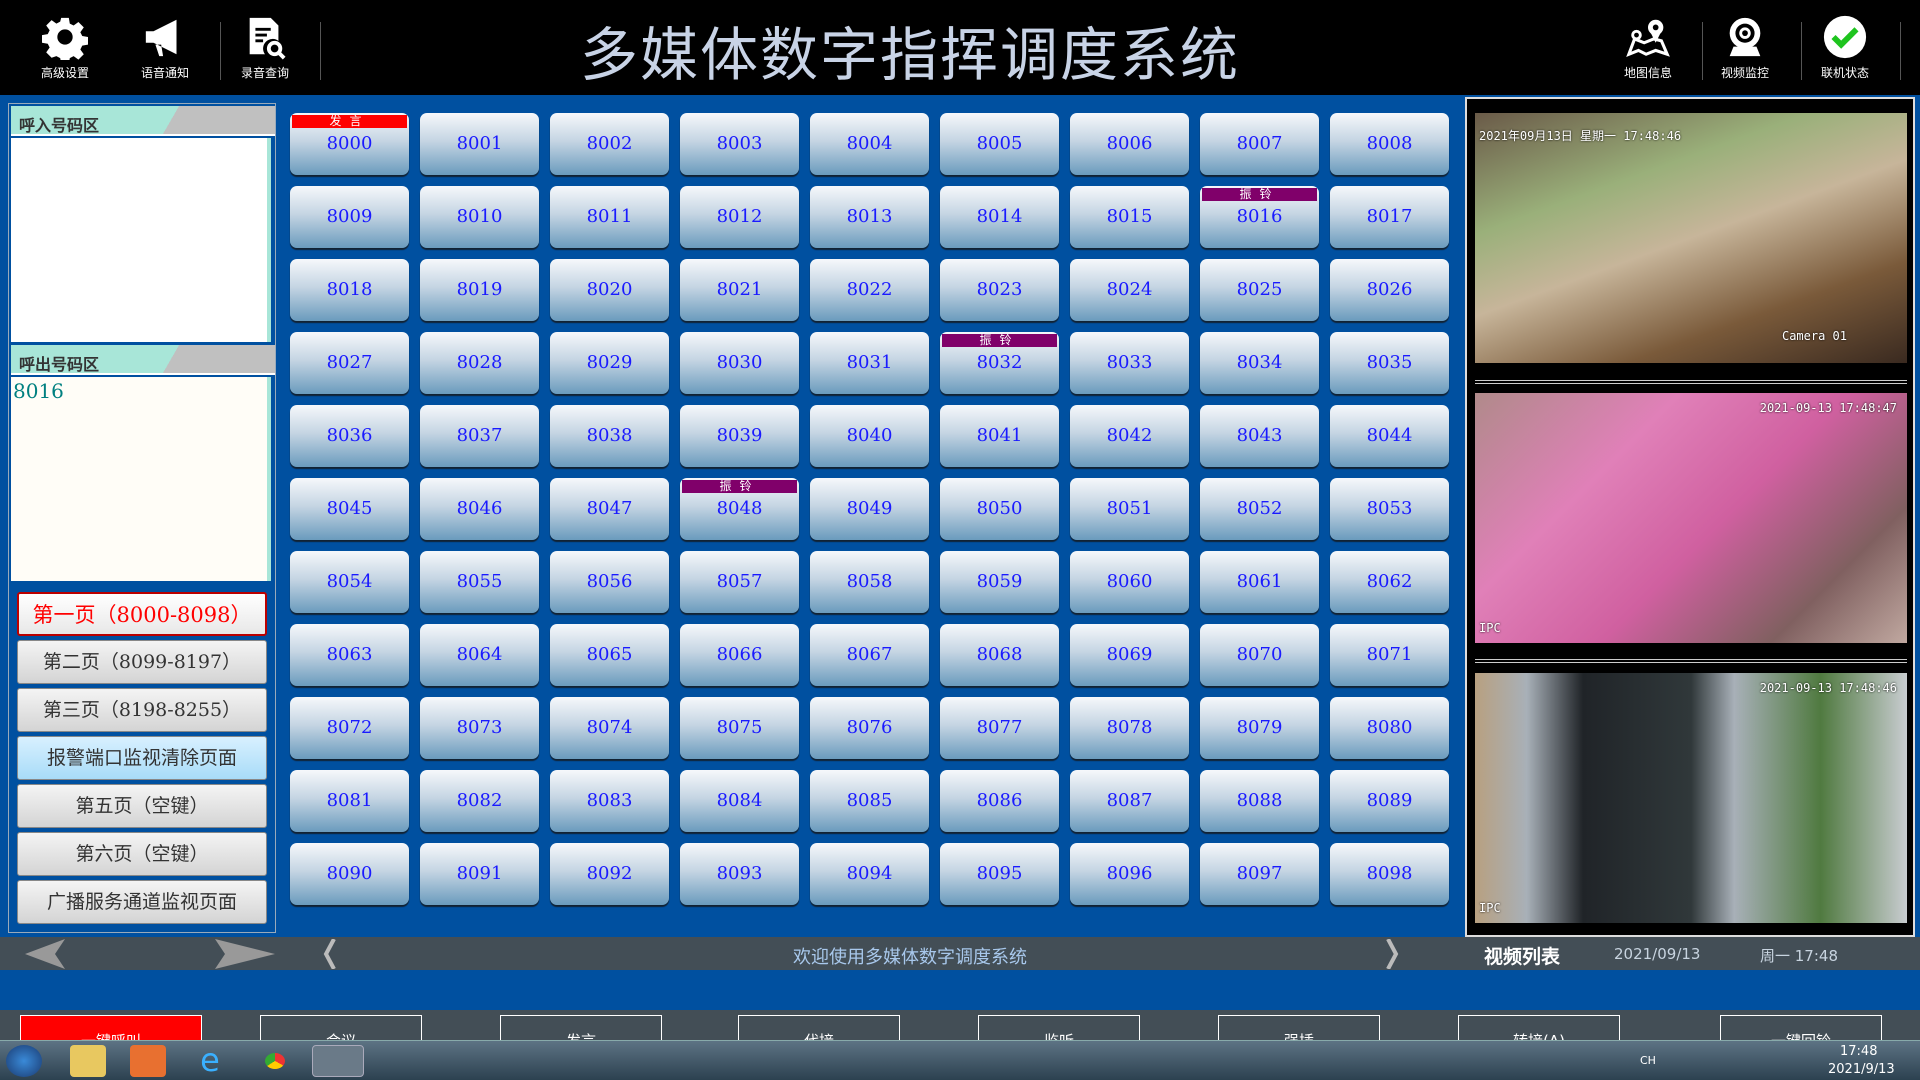 The height and width of the screenshot is (1080, 1920). What do you see at coordinates (609, 874) in the screenshot?
I see `extension-button-8092: 8092` at bounding box center [609, 874].